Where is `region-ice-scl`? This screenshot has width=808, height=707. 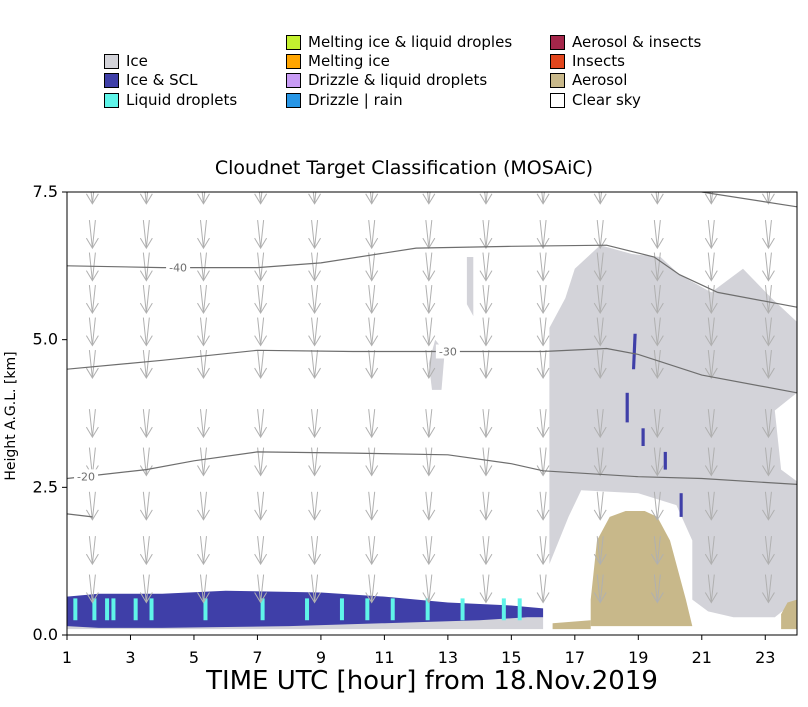
region-ice-scl is located at coordinates (634, 351).